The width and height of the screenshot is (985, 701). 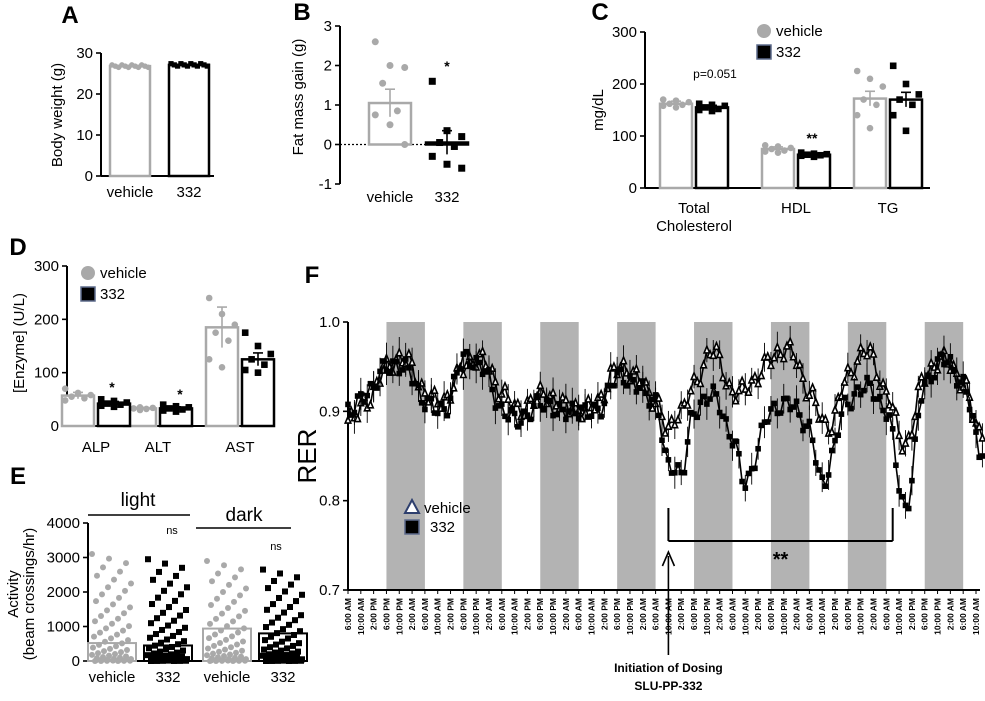 What do you see at coordinates (328, 26) in the screenshot?
I see `y-tick-label: 3` at bounding box center [328, 26].